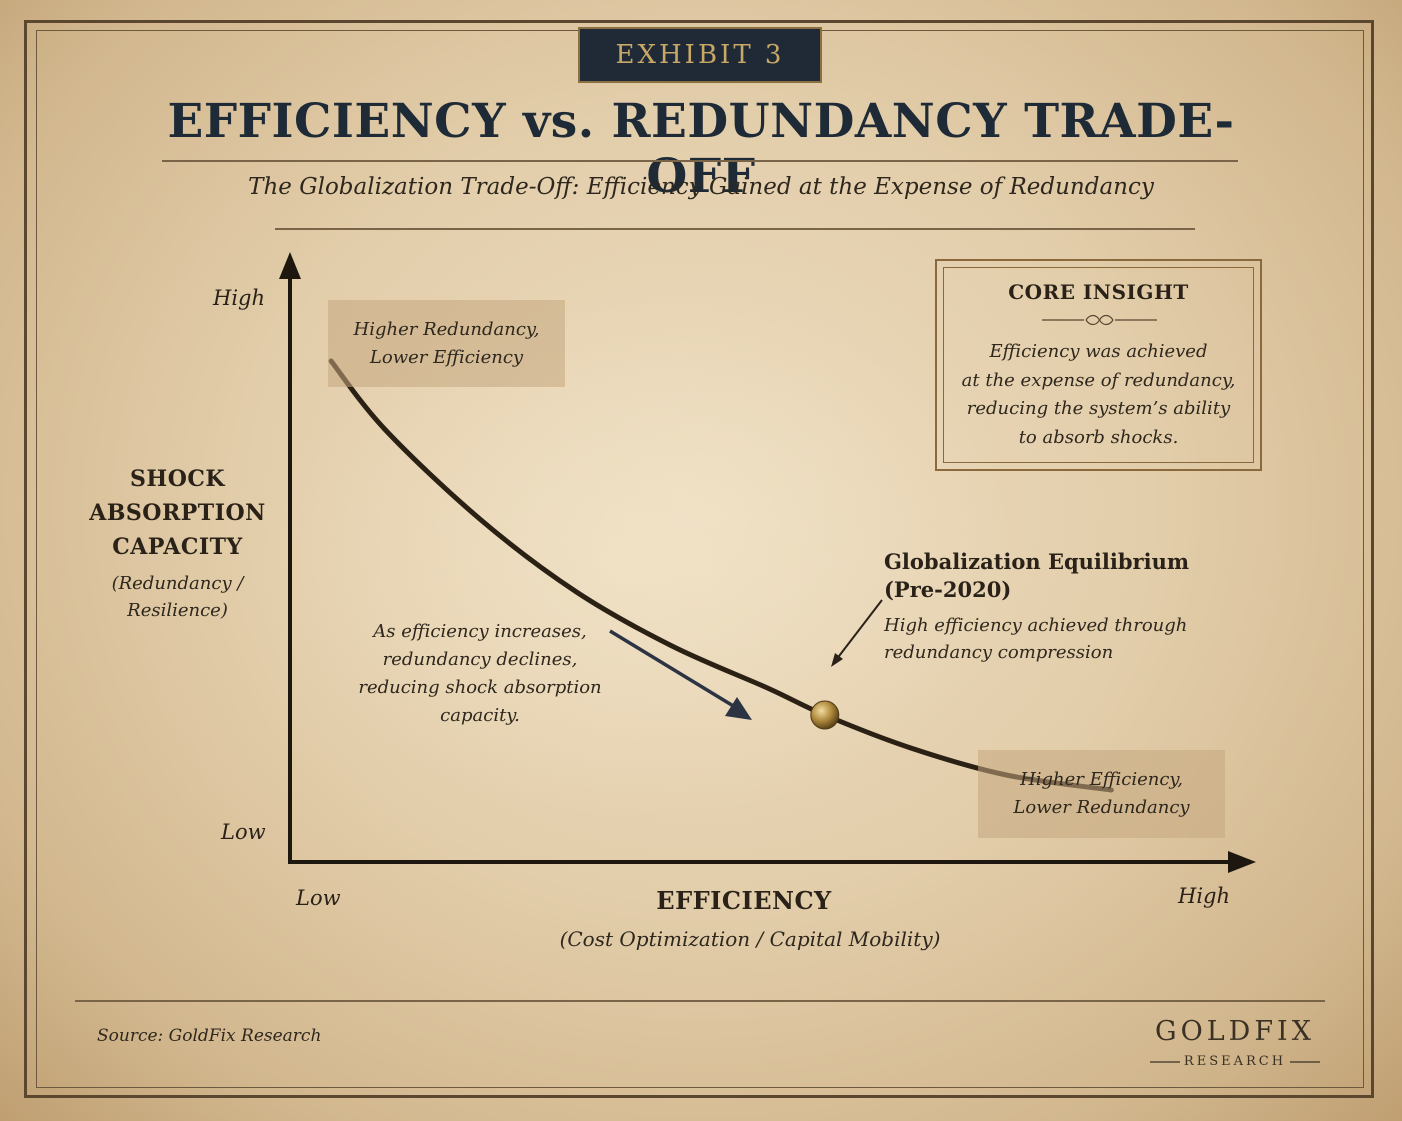  Describe the element at coordinates (209, 1036) in the screenshot. I see `source-note: Source: GoldFix Research` at that location.